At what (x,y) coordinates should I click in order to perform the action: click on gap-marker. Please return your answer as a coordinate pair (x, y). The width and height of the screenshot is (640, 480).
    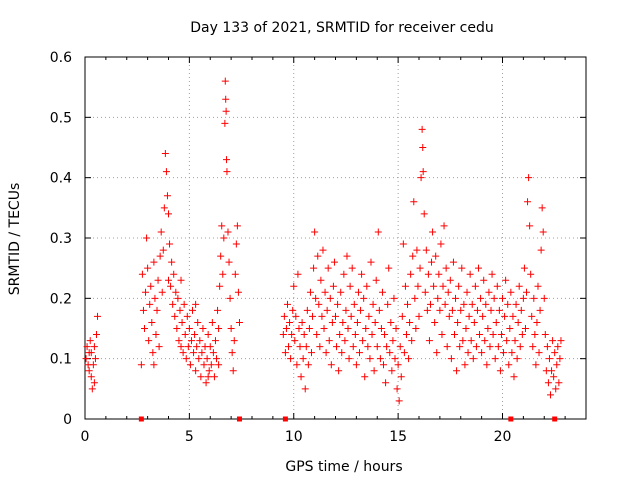
    Looking at the image, I should click on (555, 419).